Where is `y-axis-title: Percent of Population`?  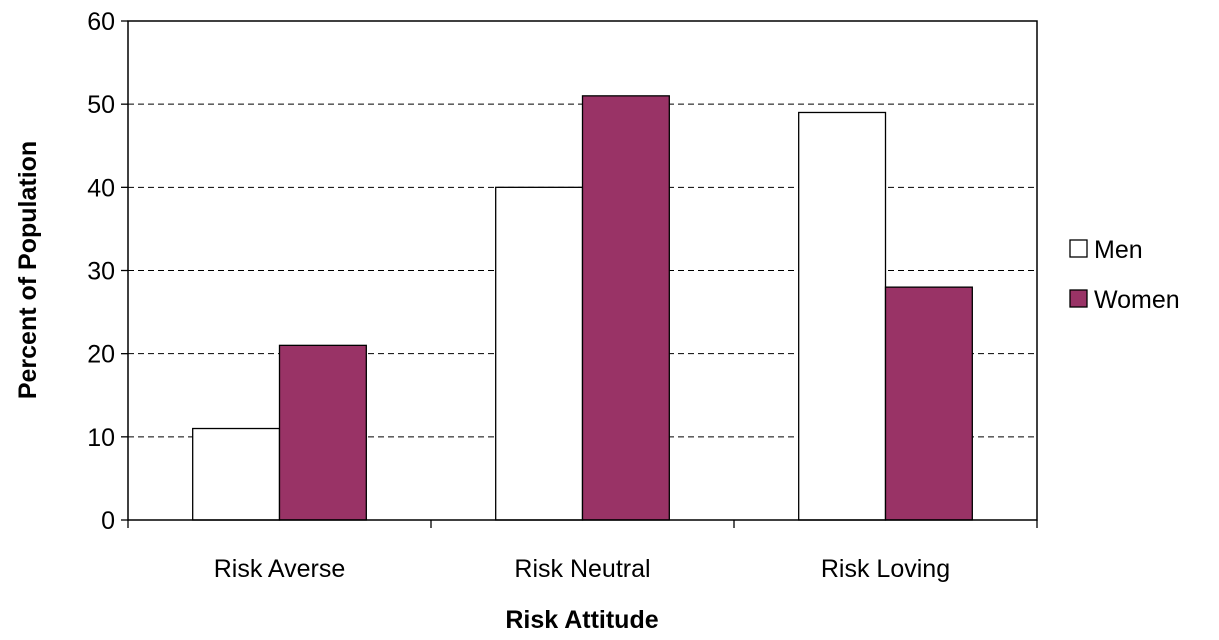 y-axis-title: Percent of Population is located at coordinates (28, 270).